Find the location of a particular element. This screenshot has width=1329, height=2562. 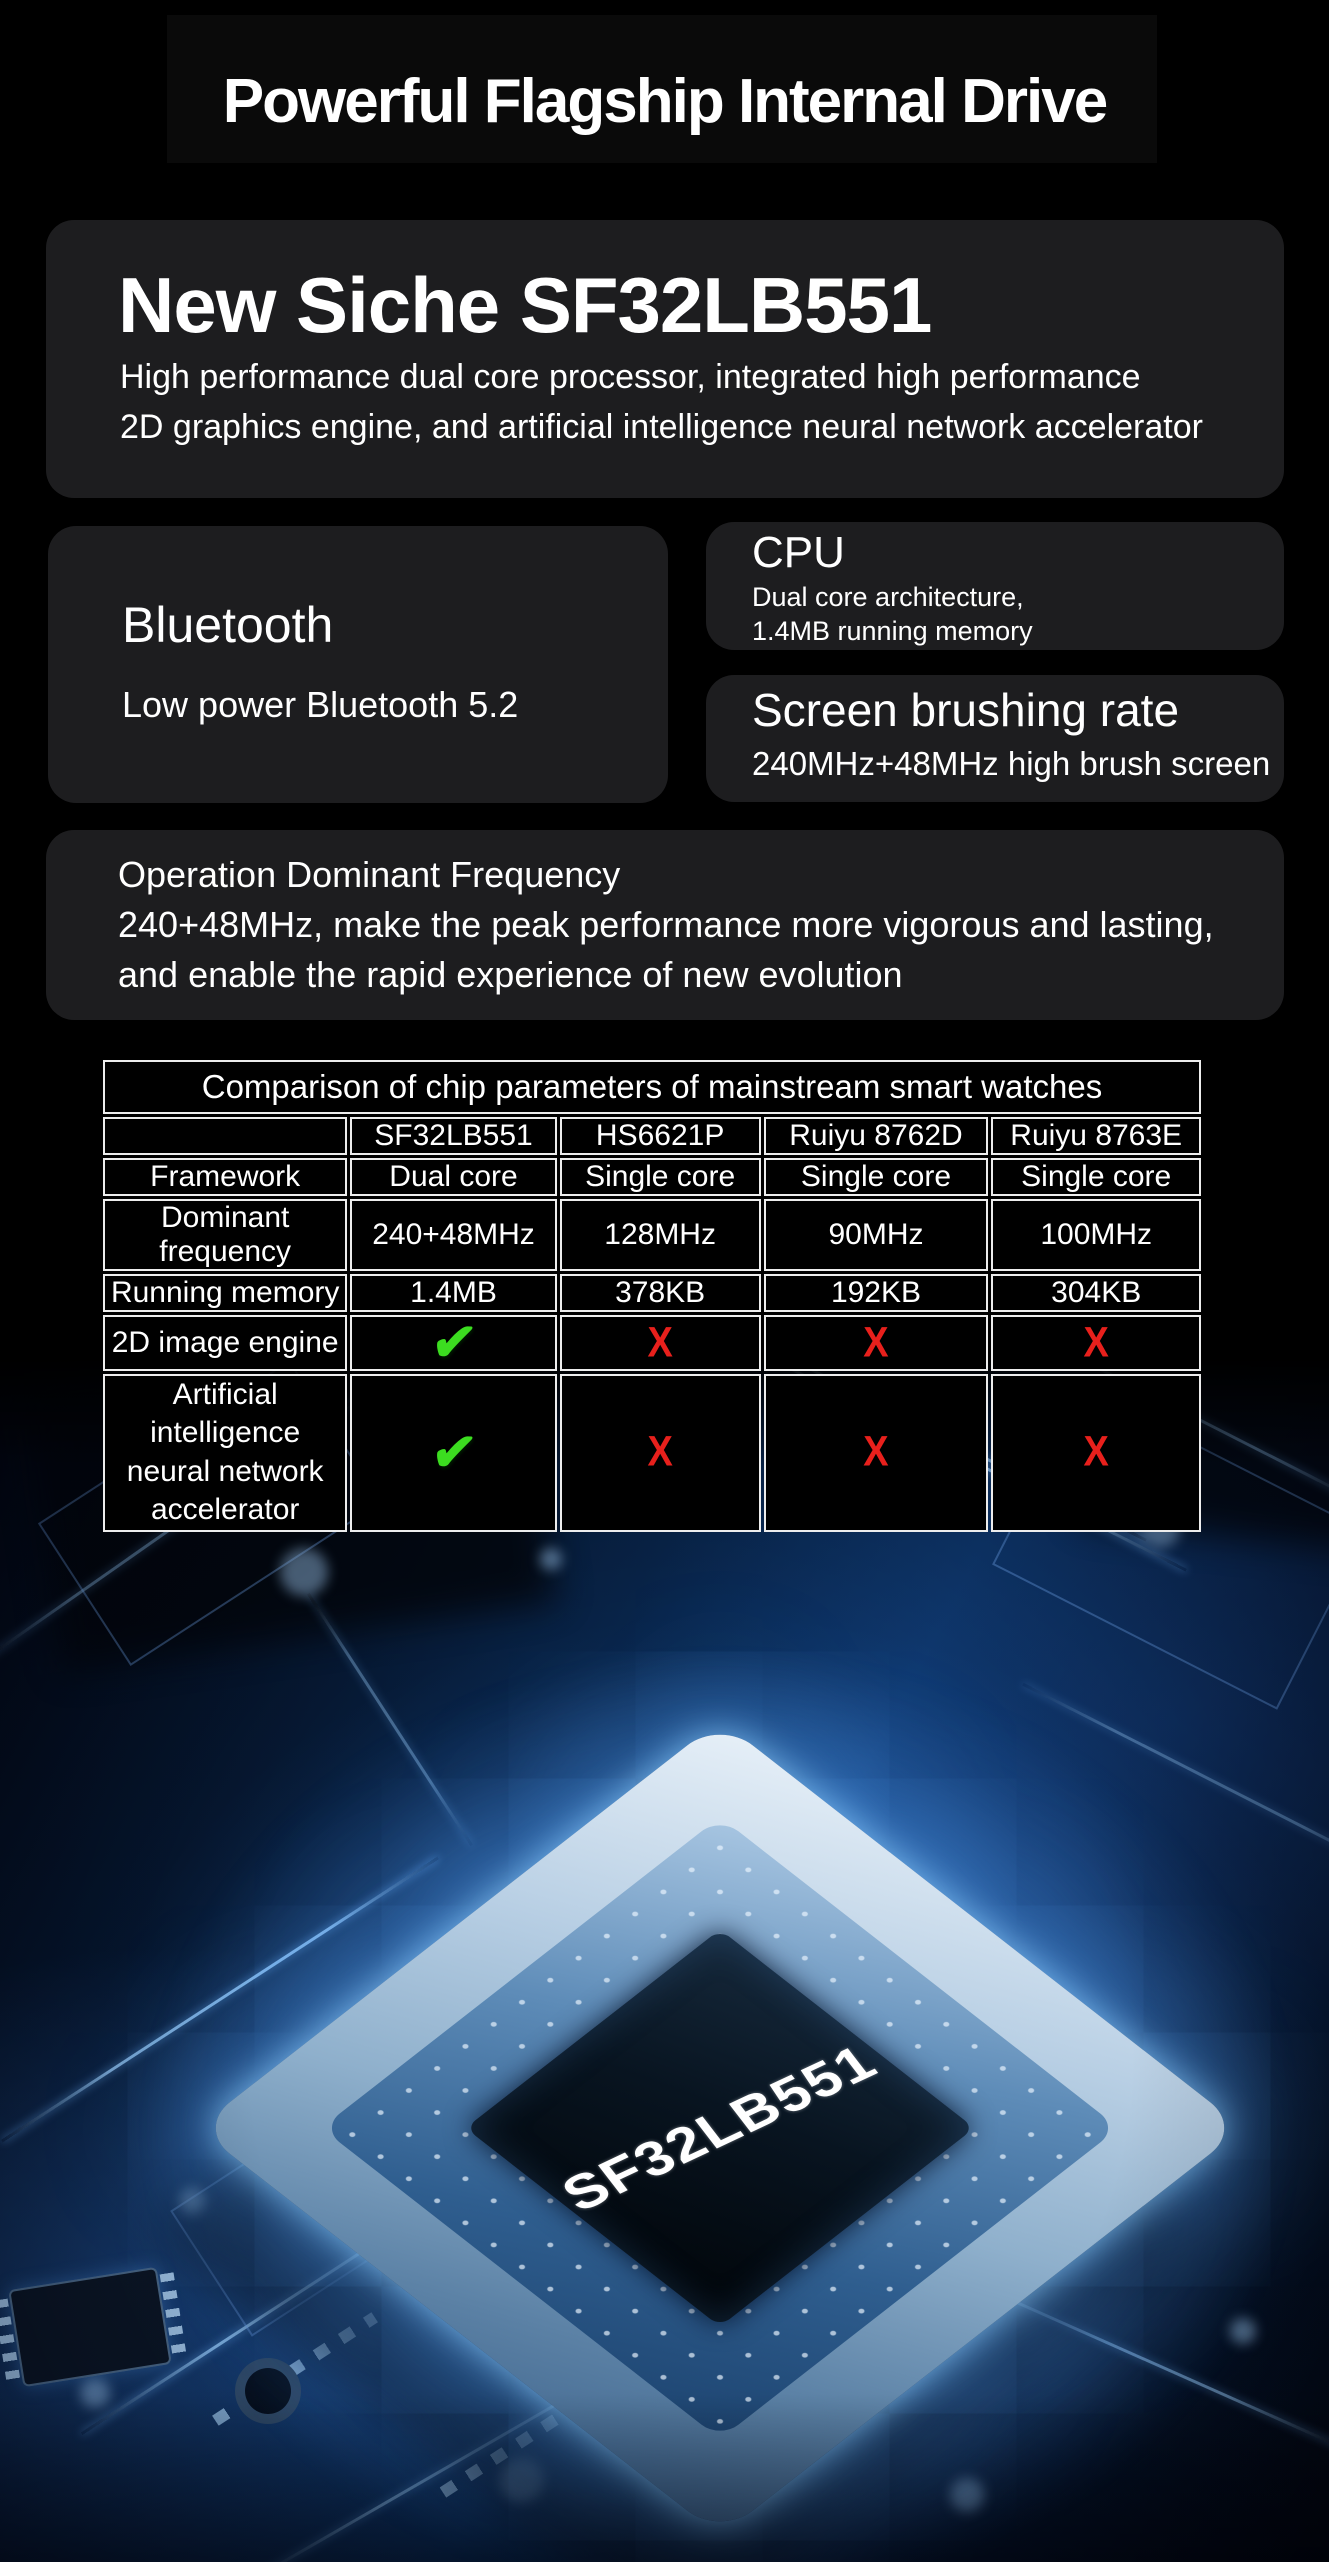

bluetooth-card: Bluetooth Low power Bluetooth 5.2 is located at coordinates (358, 664).